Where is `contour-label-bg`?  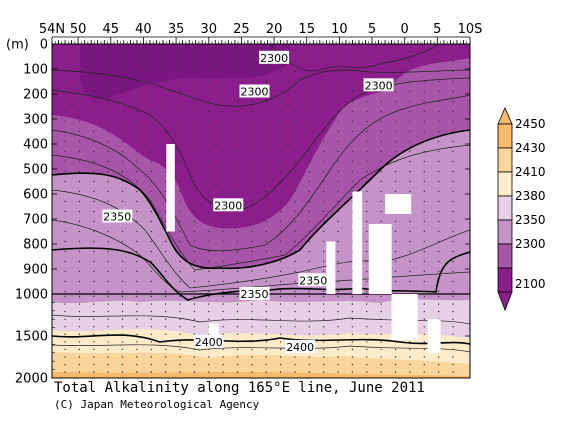
contour-label-bg is located at coordinates (378, 85).